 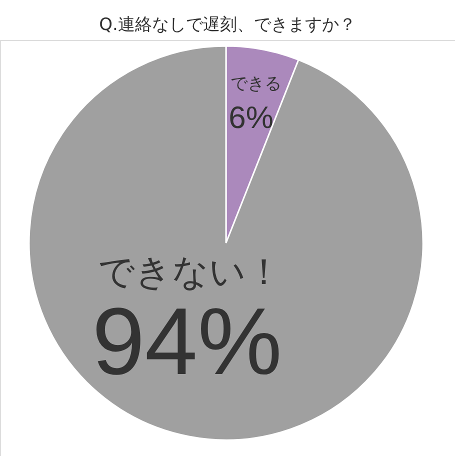 What do you see at coordinates (256, 84) in the screenshot?
I see `slice-label: できる` at bounding box center [256, 84].